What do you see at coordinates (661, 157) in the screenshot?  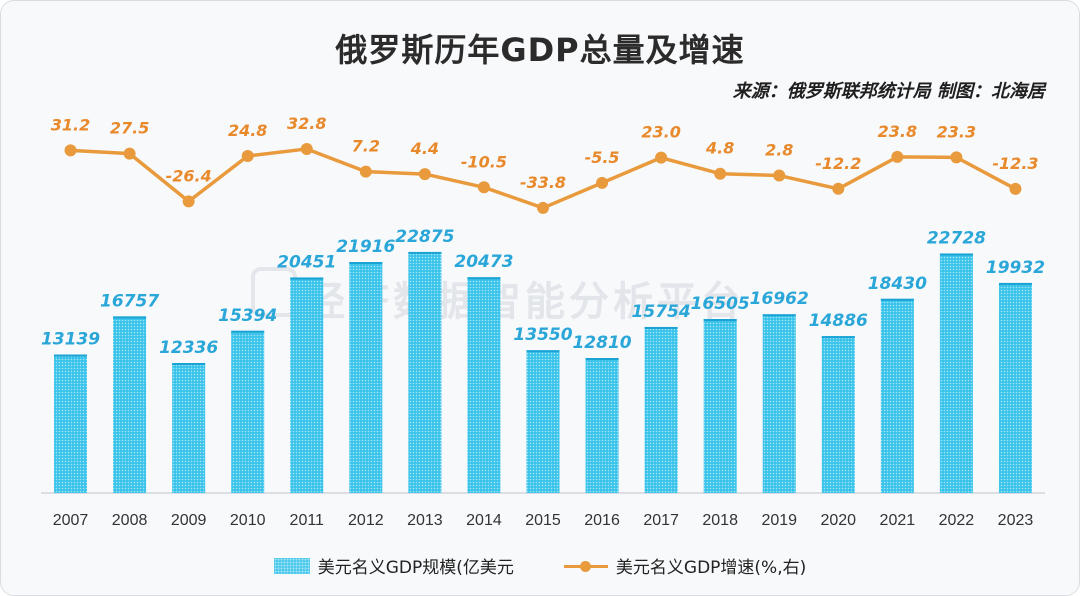 I see `growth-point-2017` at bounding box center [661, 157].